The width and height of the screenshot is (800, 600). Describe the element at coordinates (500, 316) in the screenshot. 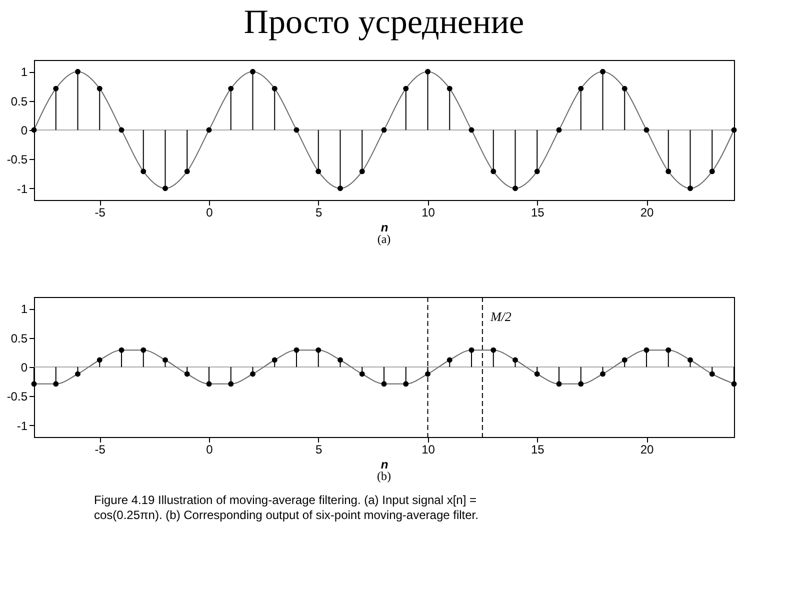

I see `ref-line-label: M/2` at that location.